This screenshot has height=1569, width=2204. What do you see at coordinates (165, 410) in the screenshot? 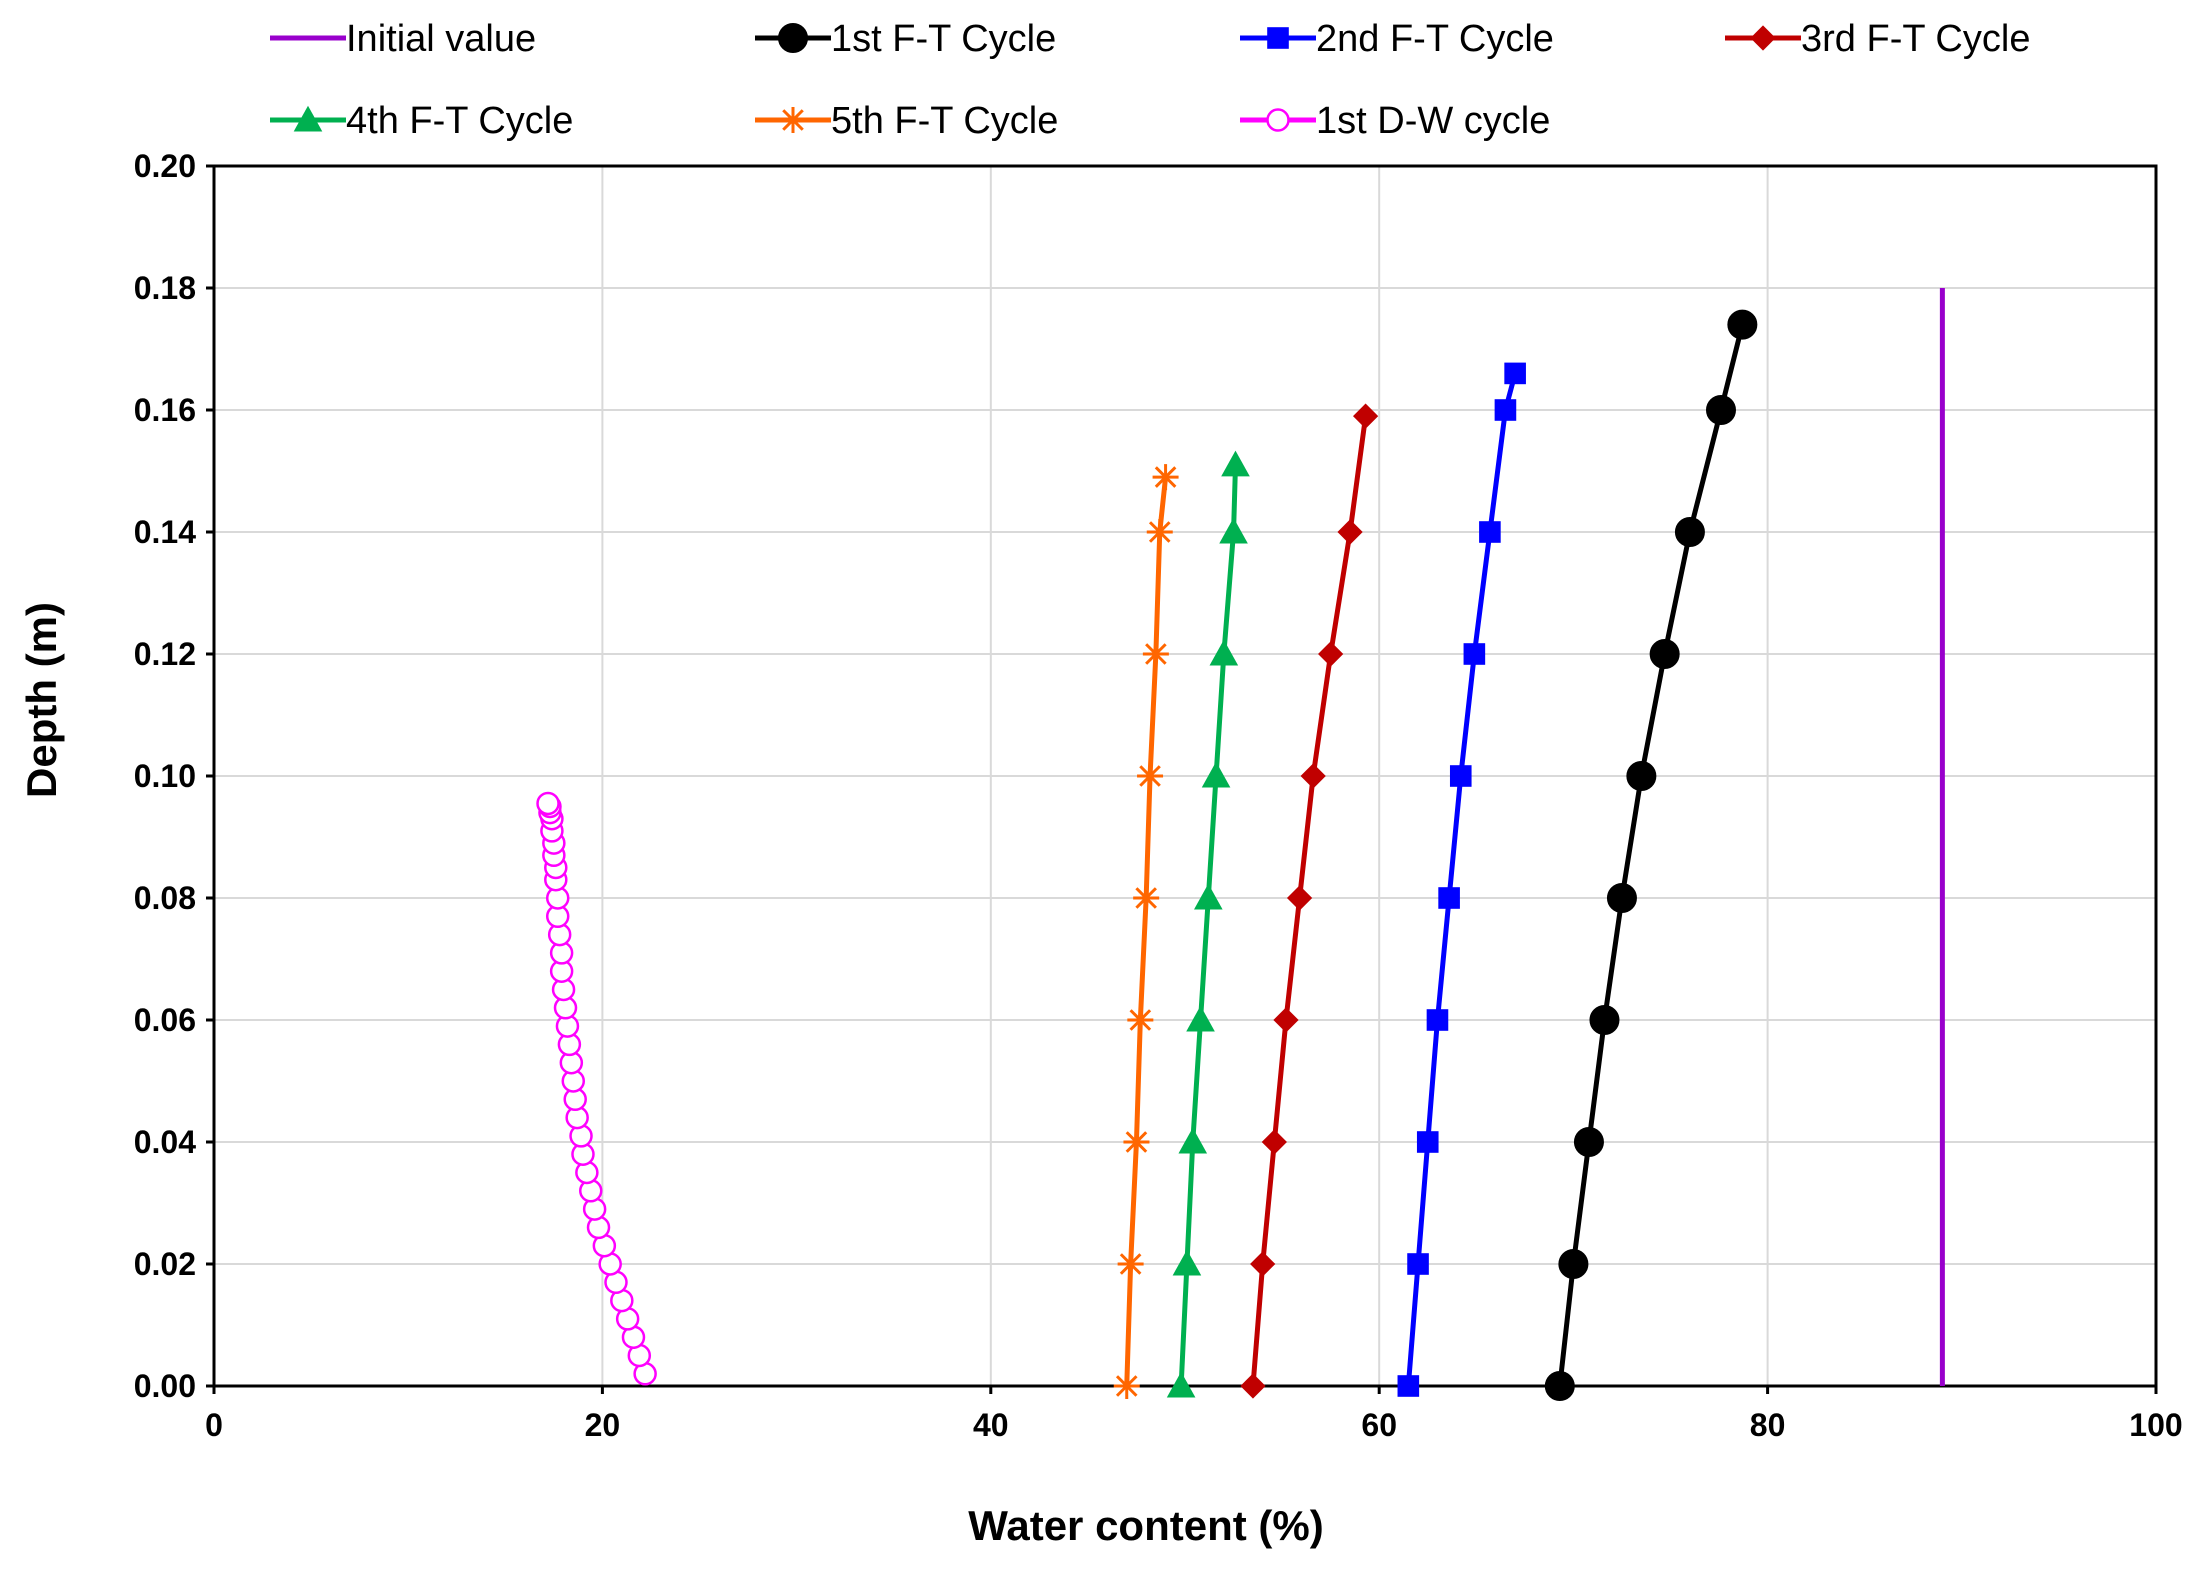
I see `y-tick-label: 0.16` at bounding box center [165, 410].